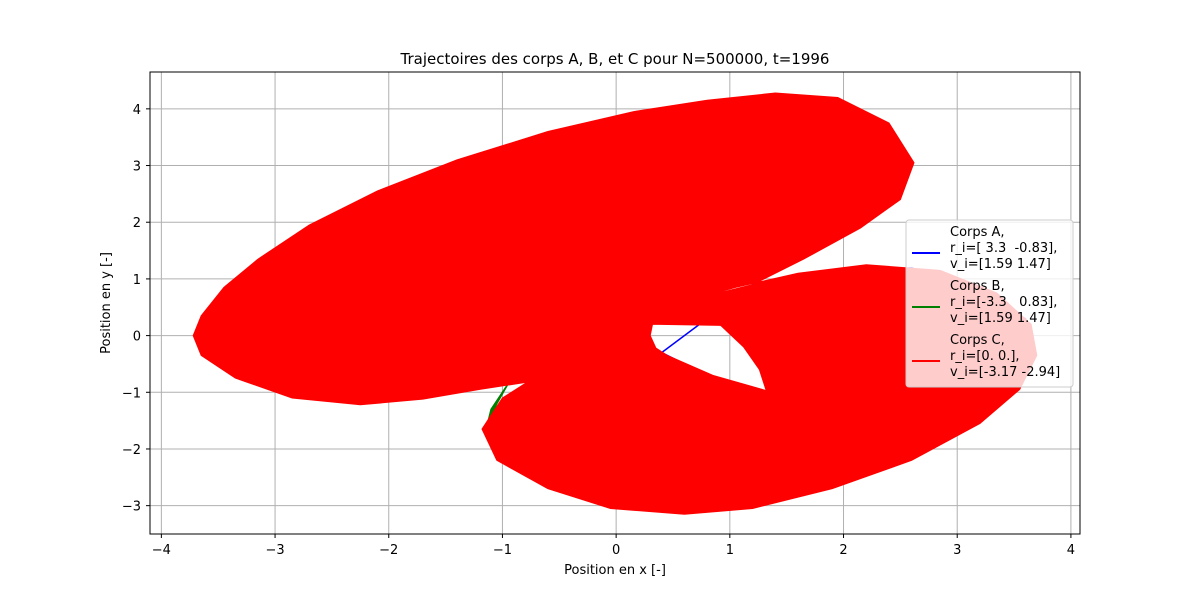  Describe the element at coordinates (977, 340) in the screenshot. I see `legend-label: Corps C,` at that location.